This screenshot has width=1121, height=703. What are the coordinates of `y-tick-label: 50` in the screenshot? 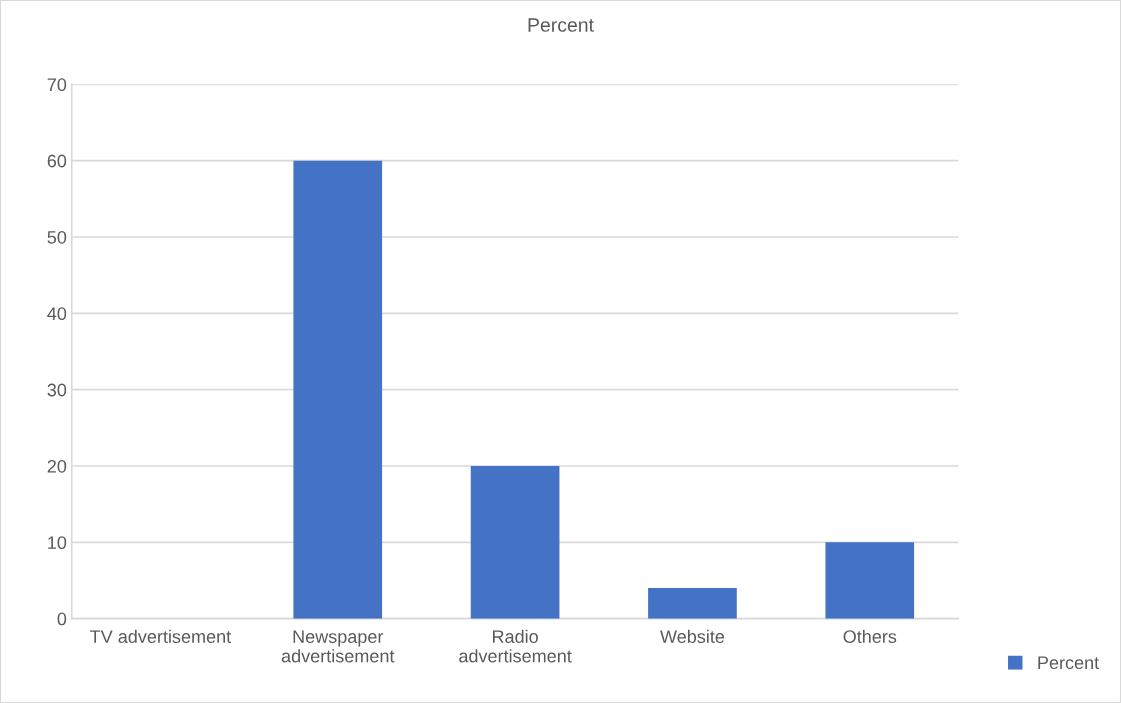 It's located at (57, 237).